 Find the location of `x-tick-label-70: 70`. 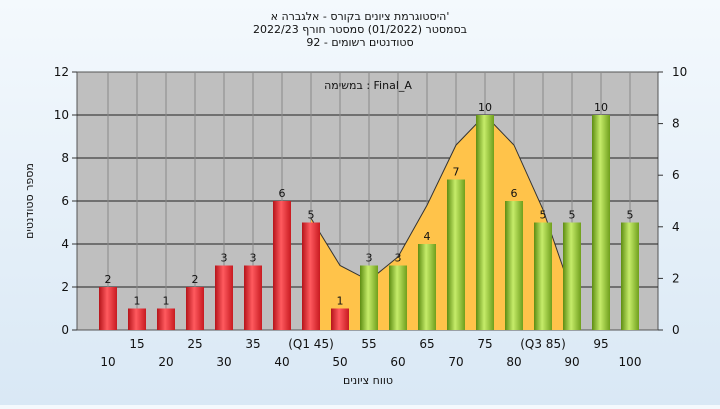

x-tick-label-70: 70 is located at coordinates (455, 362).